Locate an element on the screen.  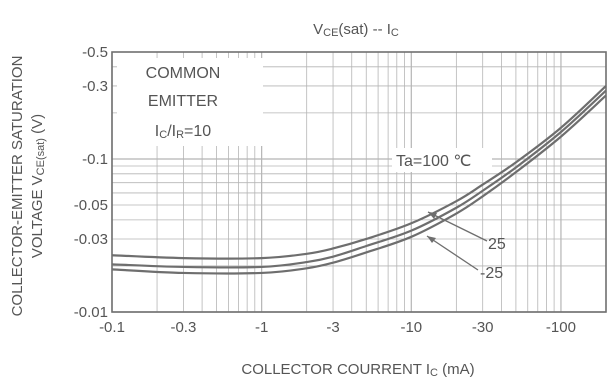
conditions-annotation: COMMON EMITTER IC/IR=10 is located at coordinates (183, 103).